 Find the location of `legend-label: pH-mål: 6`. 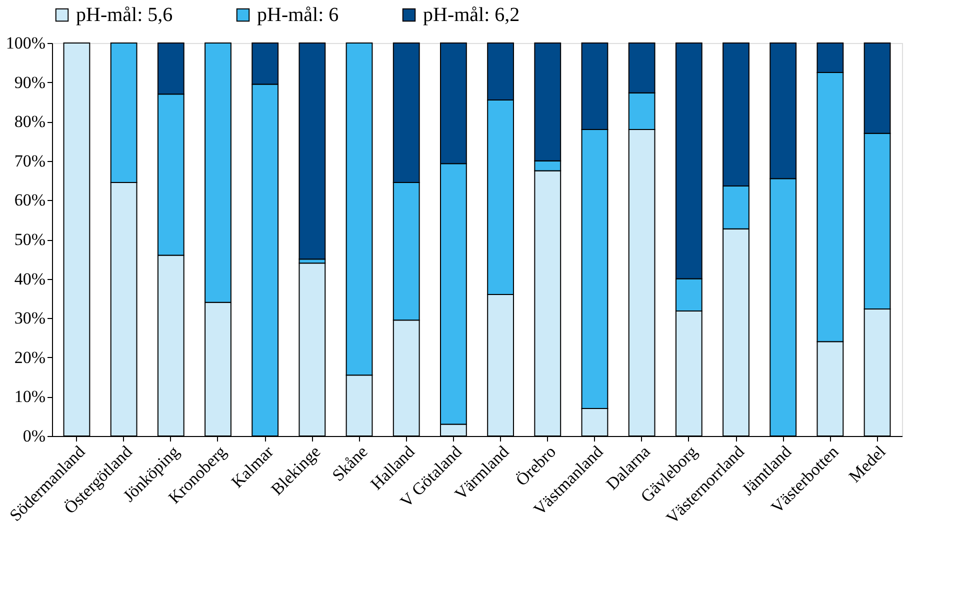

legend-label: pH-mål: 6 is located at coordinates (298, 15).